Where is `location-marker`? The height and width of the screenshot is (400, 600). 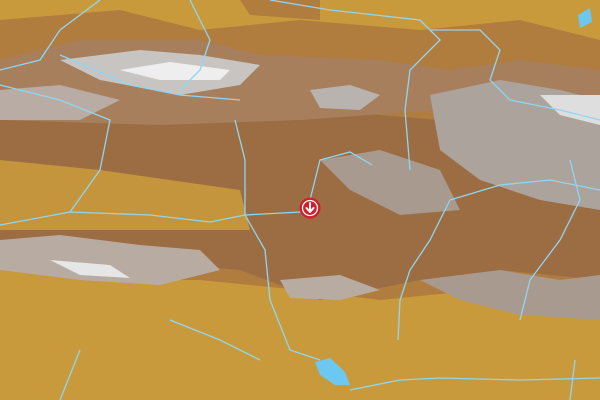 location-marker is located at coordinates (310, 208).